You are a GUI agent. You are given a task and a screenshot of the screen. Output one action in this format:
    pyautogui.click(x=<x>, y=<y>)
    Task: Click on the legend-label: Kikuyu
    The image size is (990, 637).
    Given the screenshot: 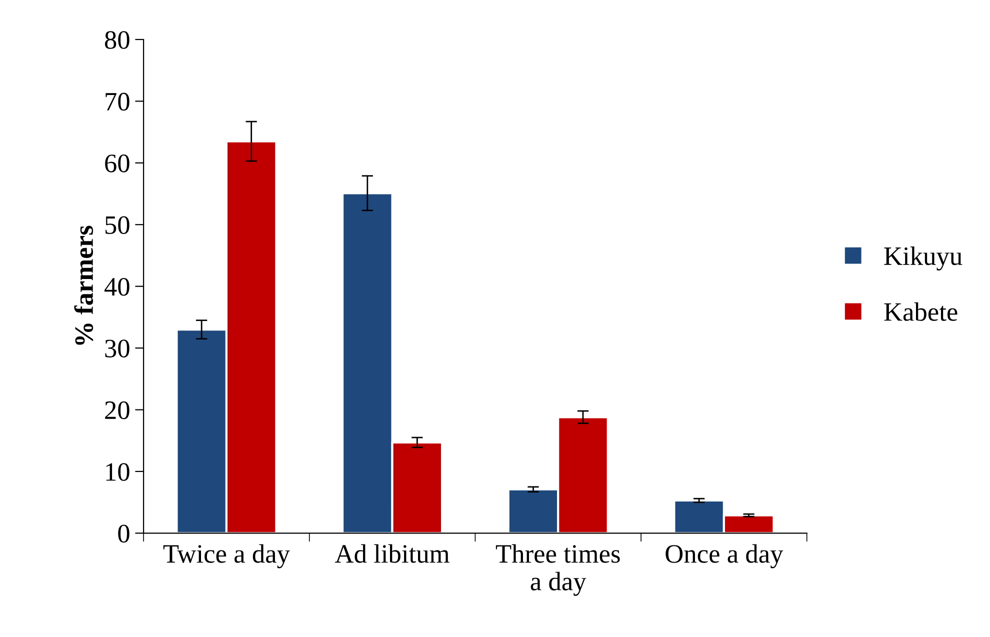 What is the action you would take?
    pyautogui.click(x=923, y=258)
    